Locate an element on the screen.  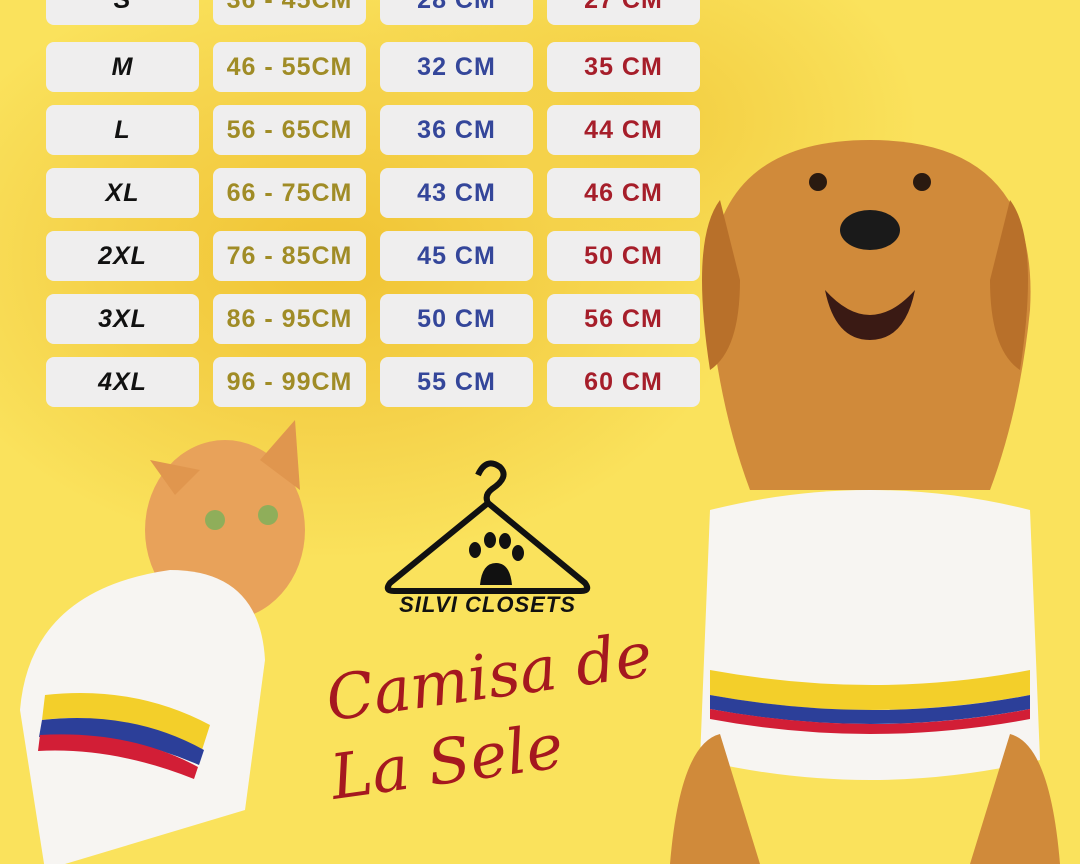
size-cell: 4XL is located at coordinates (122, 382).